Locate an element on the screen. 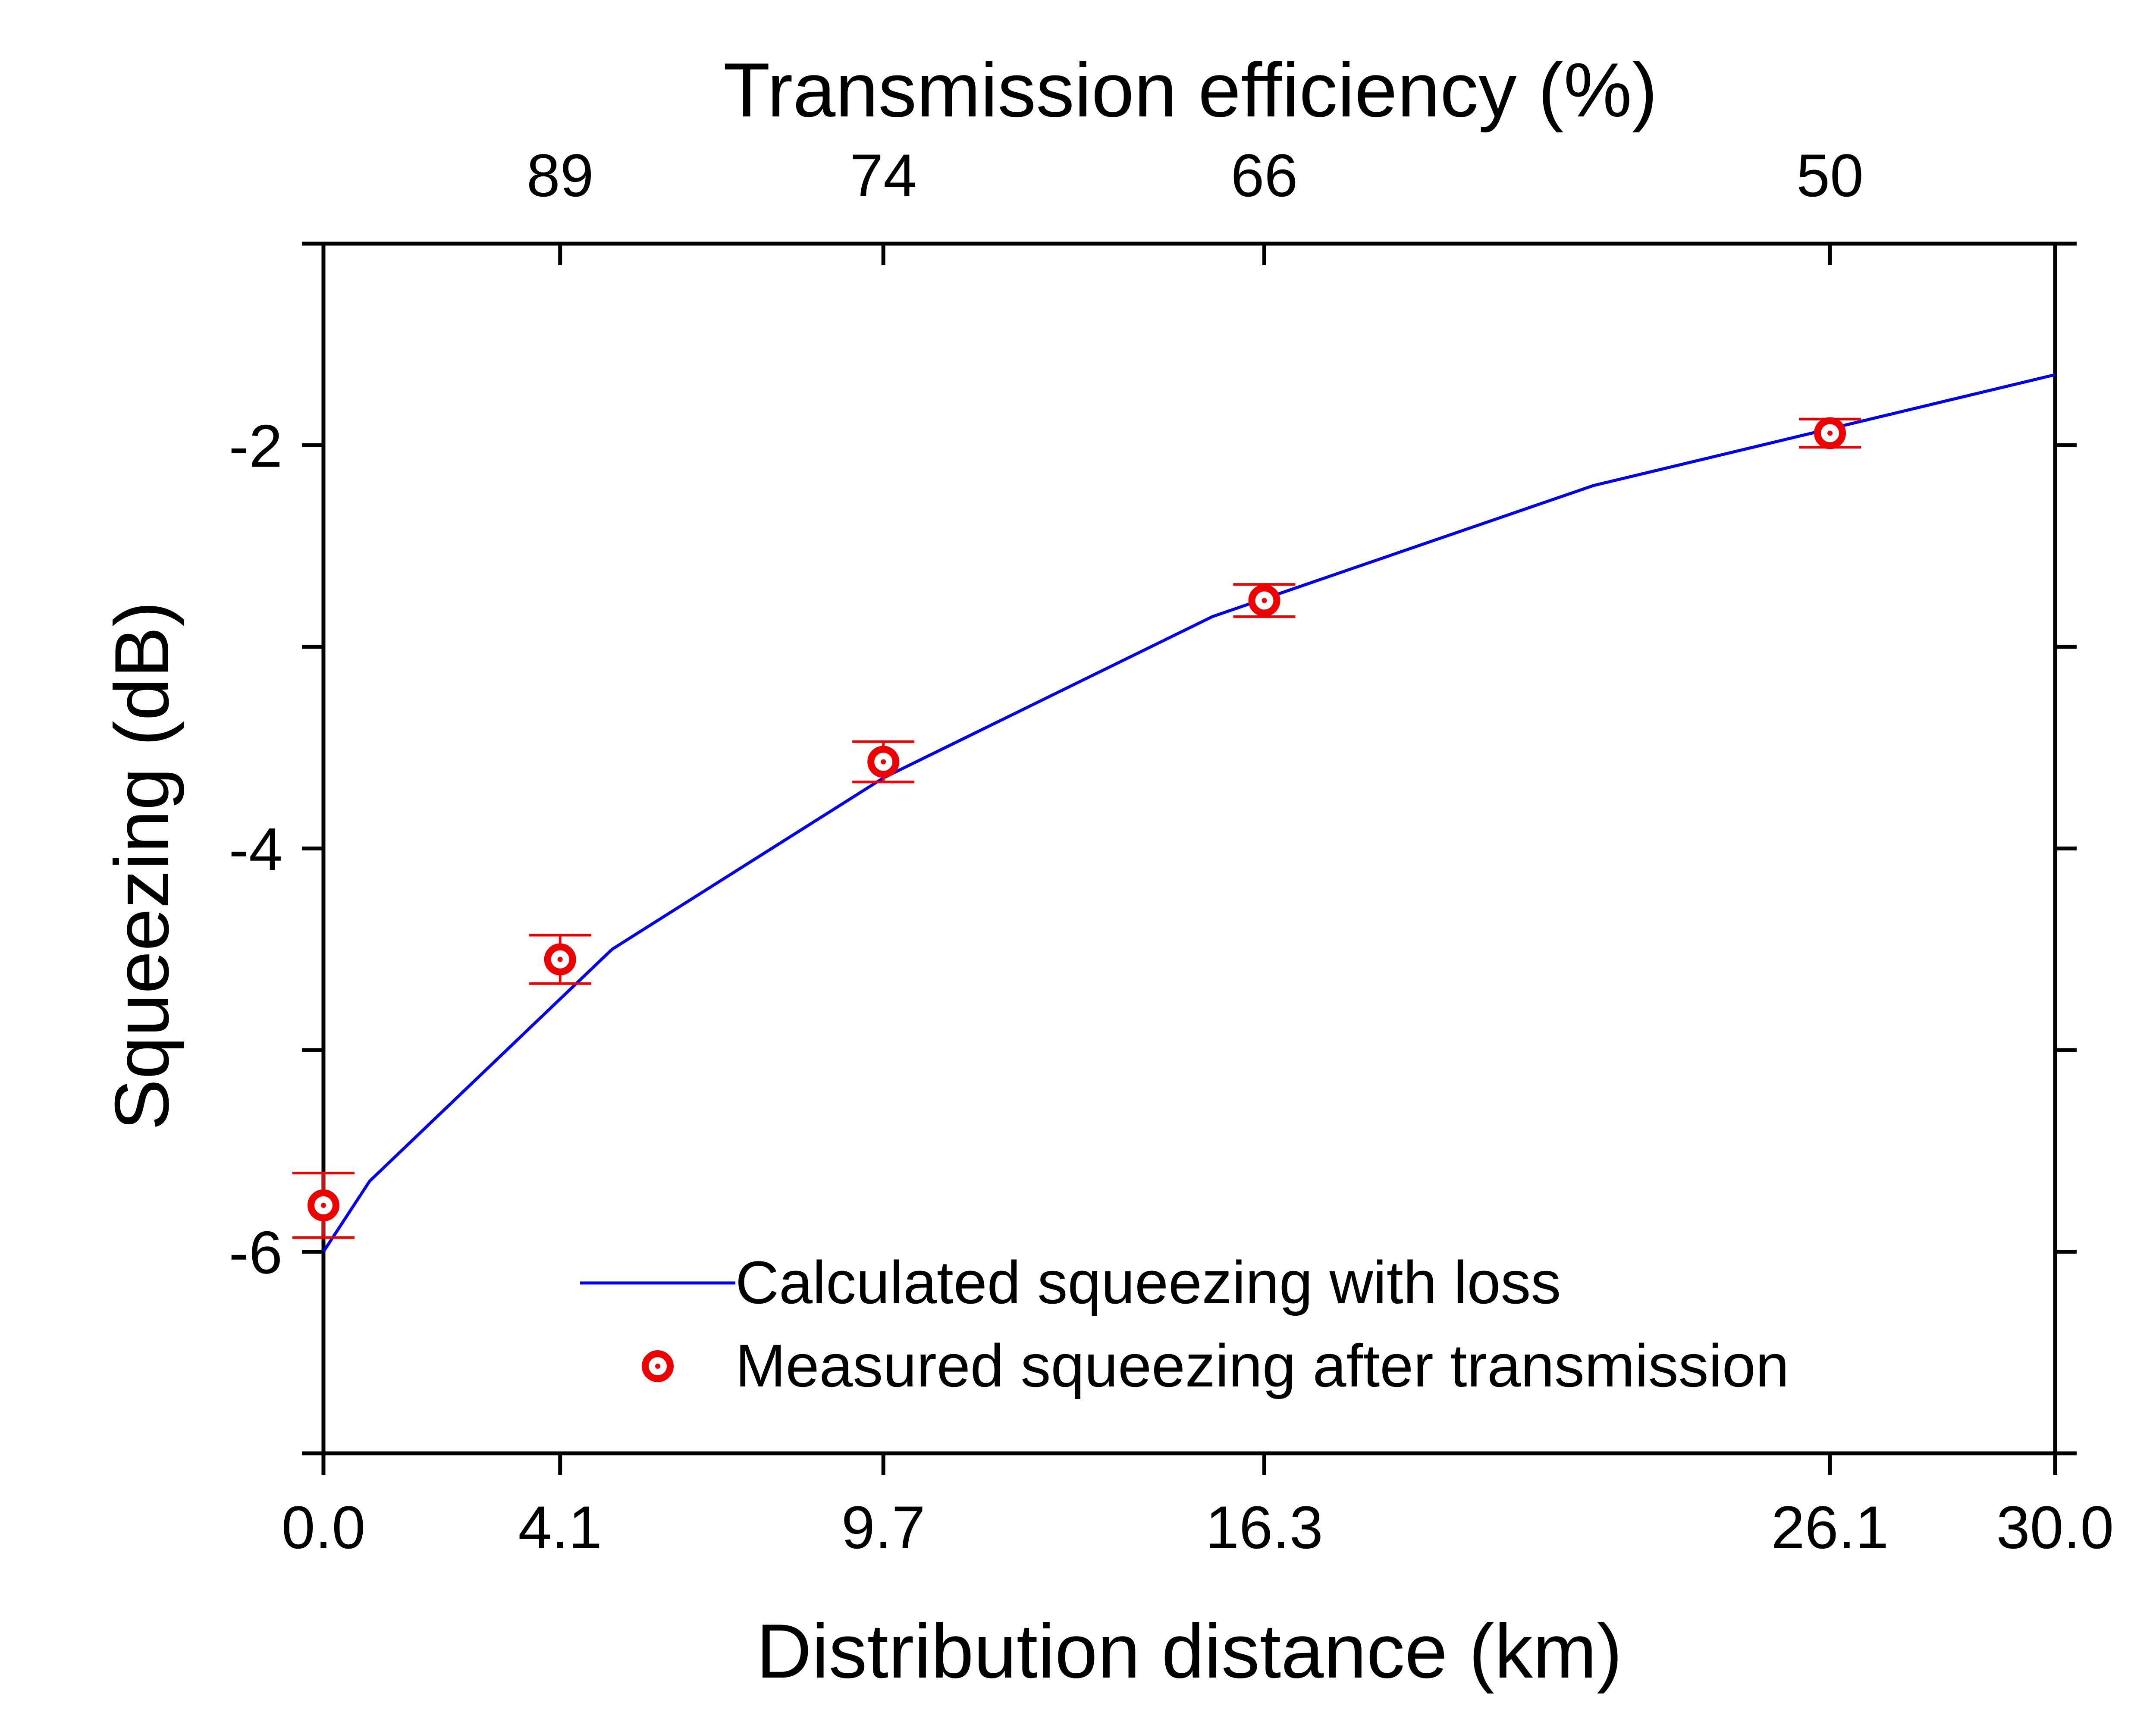 The width and height of the screenshot is (2156, 1725). y-tick-label: -6 is located at coordinates (255, 1252).